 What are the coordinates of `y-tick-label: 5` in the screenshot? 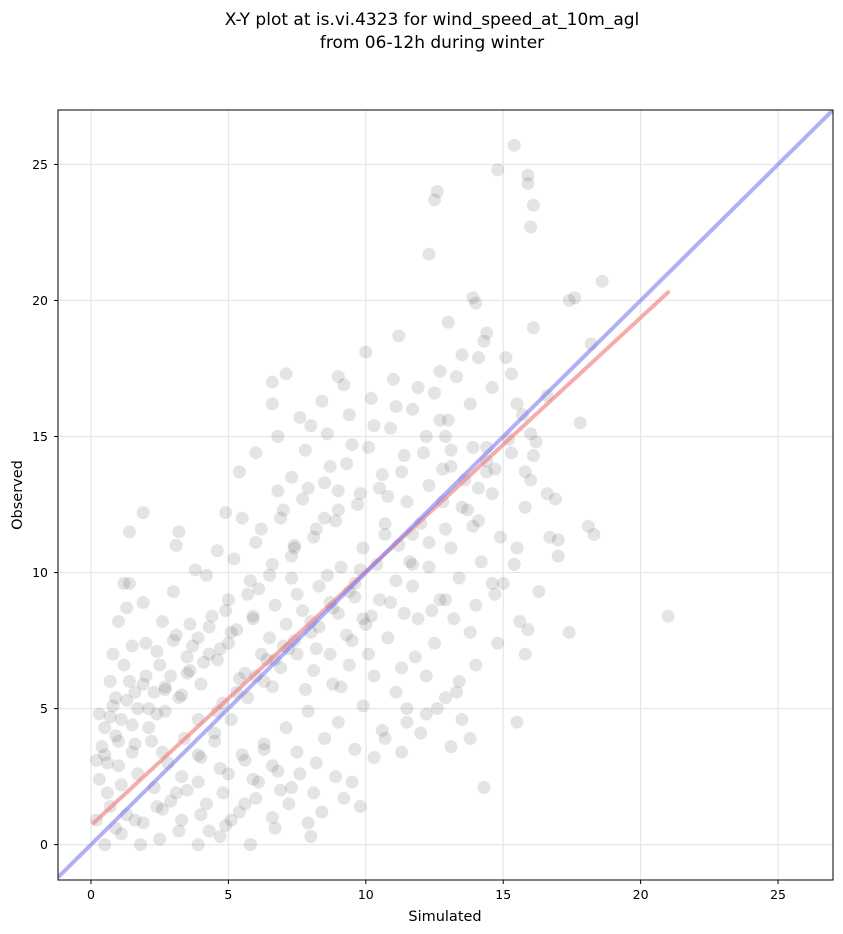 It's located at (44, 708).